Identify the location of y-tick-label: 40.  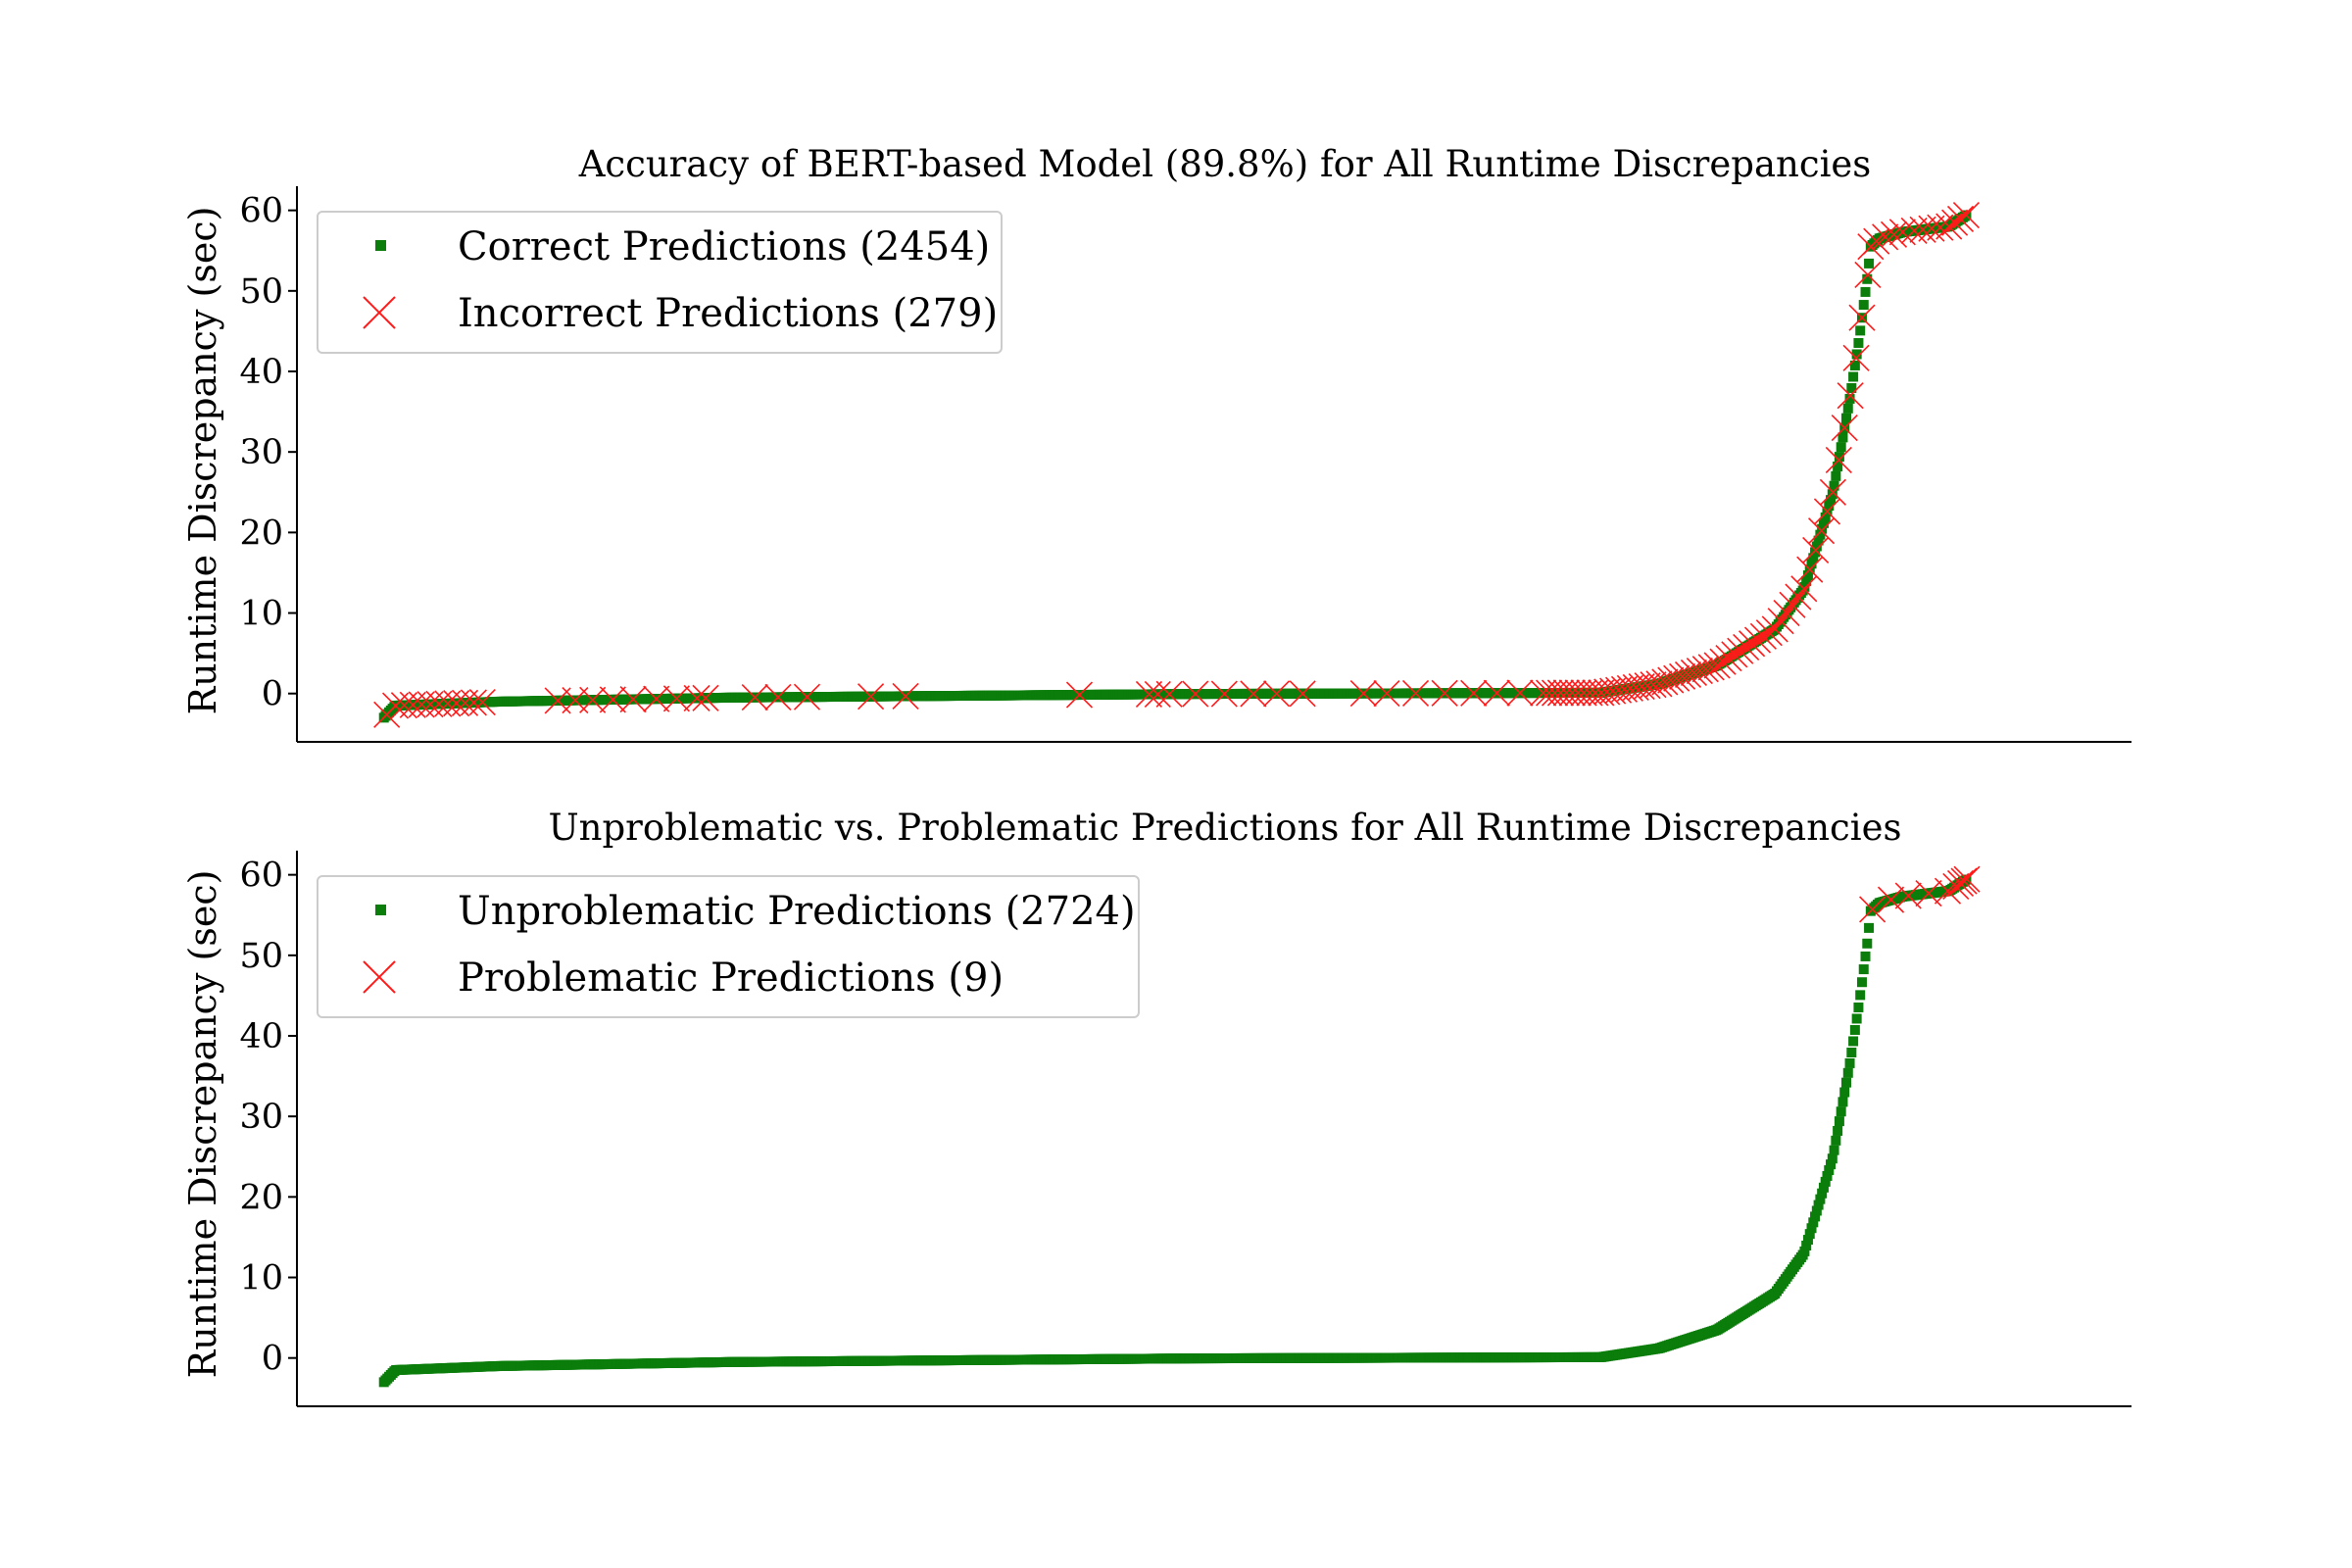
(261, 372).